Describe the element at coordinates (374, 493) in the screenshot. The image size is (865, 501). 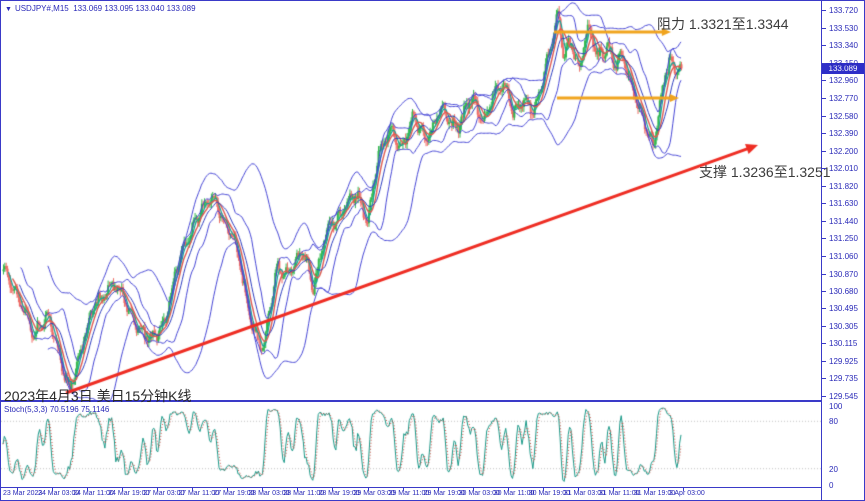
I see `time-axis-label: 29 Mar 03:00` at that location.